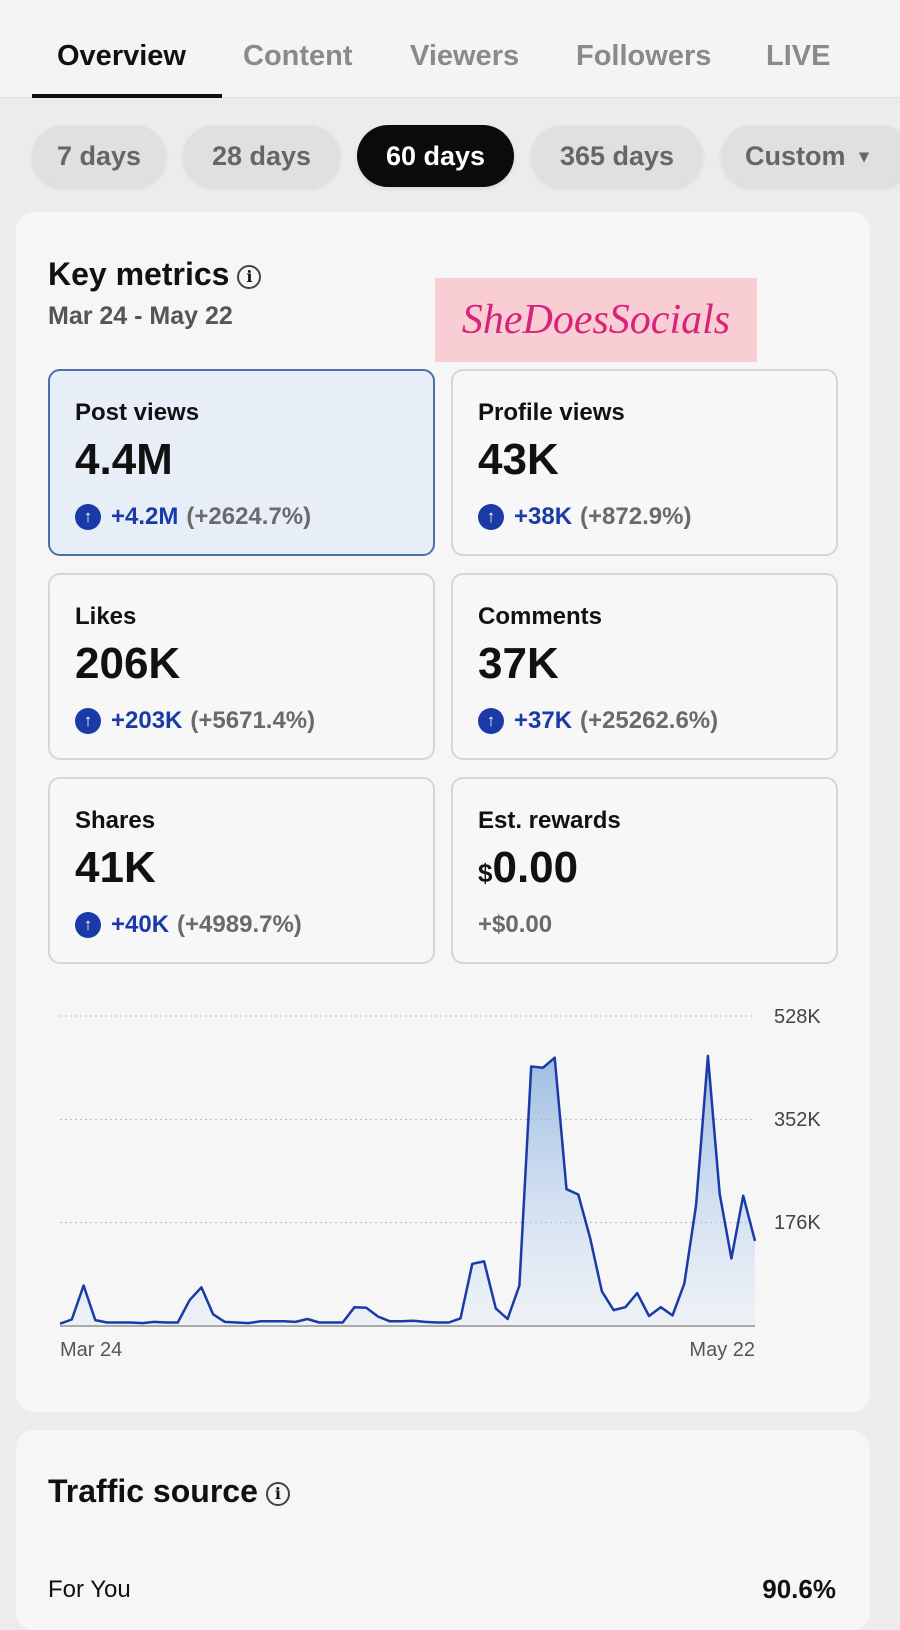 This screenshot has height=1630, width=900. What do you see at coordinates (596, 320) in the screenshot?
I see `watermark: SheDoesSocials` at bounding box center [596, 320].